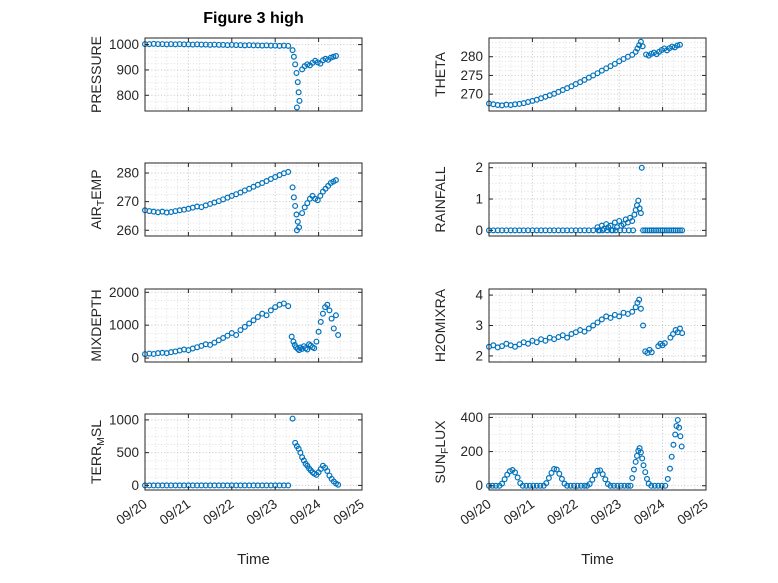 This screenshot has width=778, height=583. What do you see at coordinates (479, 167) in the screenshot?
I see `y-tick-label: 2` at bounding box center [479, 167].